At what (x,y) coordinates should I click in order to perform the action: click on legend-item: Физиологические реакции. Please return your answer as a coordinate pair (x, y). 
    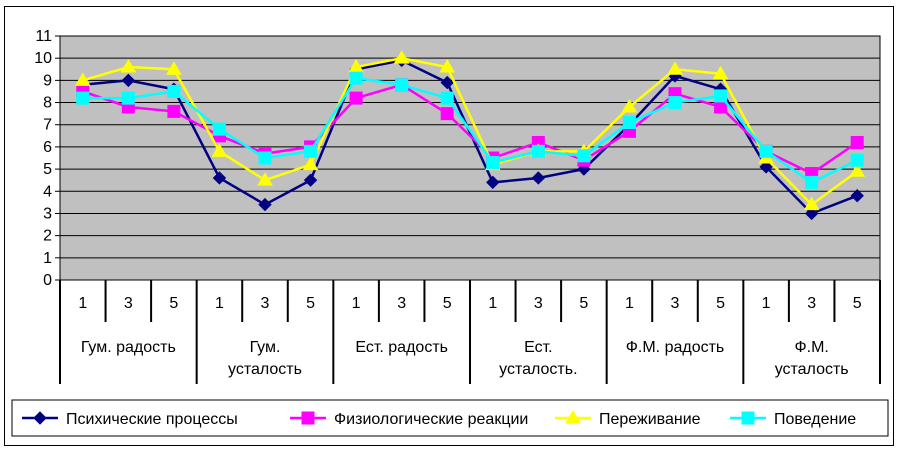
    Looking at the image, I should click on (409, 419).